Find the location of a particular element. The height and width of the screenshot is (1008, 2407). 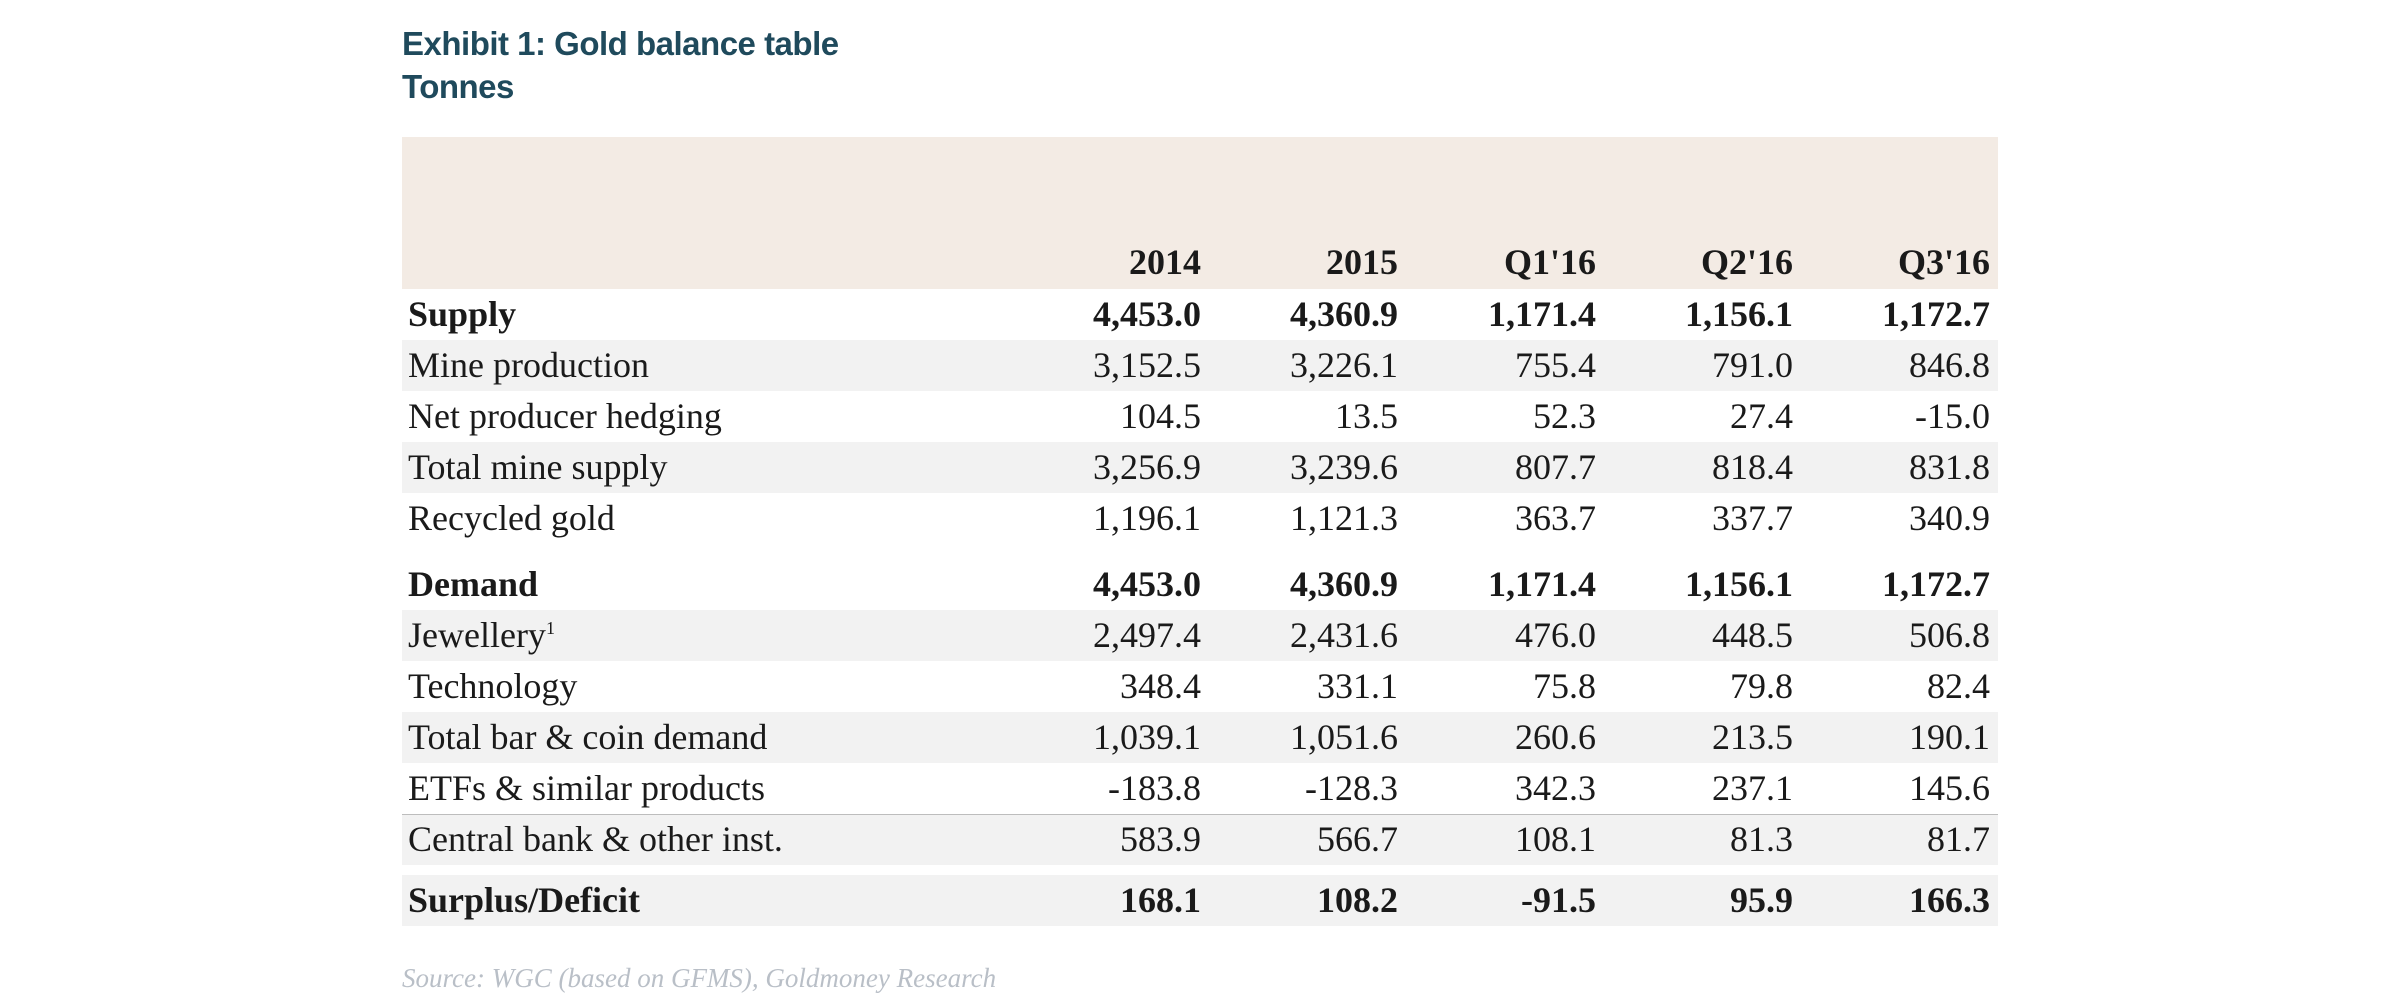

cell-value: 583.9 is located at coordinates (1160, 839).